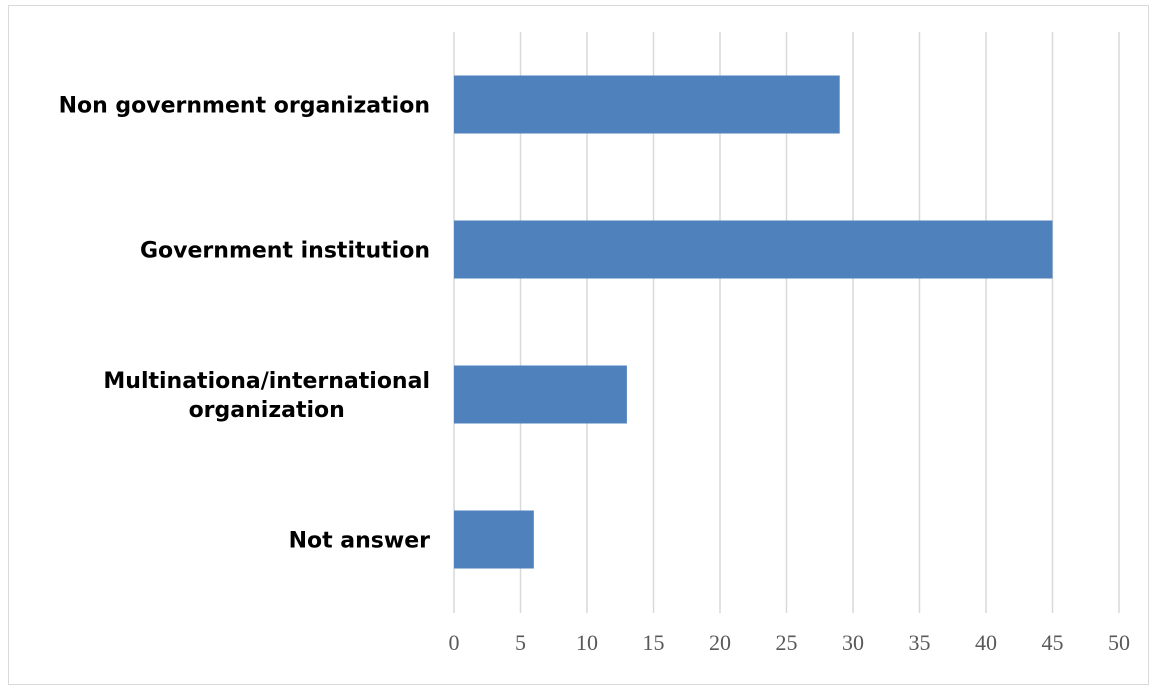 The image size is (1151, 685). What do you see at coordinates (1119, 642) in the screenshot?
I see `x-tick-label: 50` at bounding box center [1119, 642].